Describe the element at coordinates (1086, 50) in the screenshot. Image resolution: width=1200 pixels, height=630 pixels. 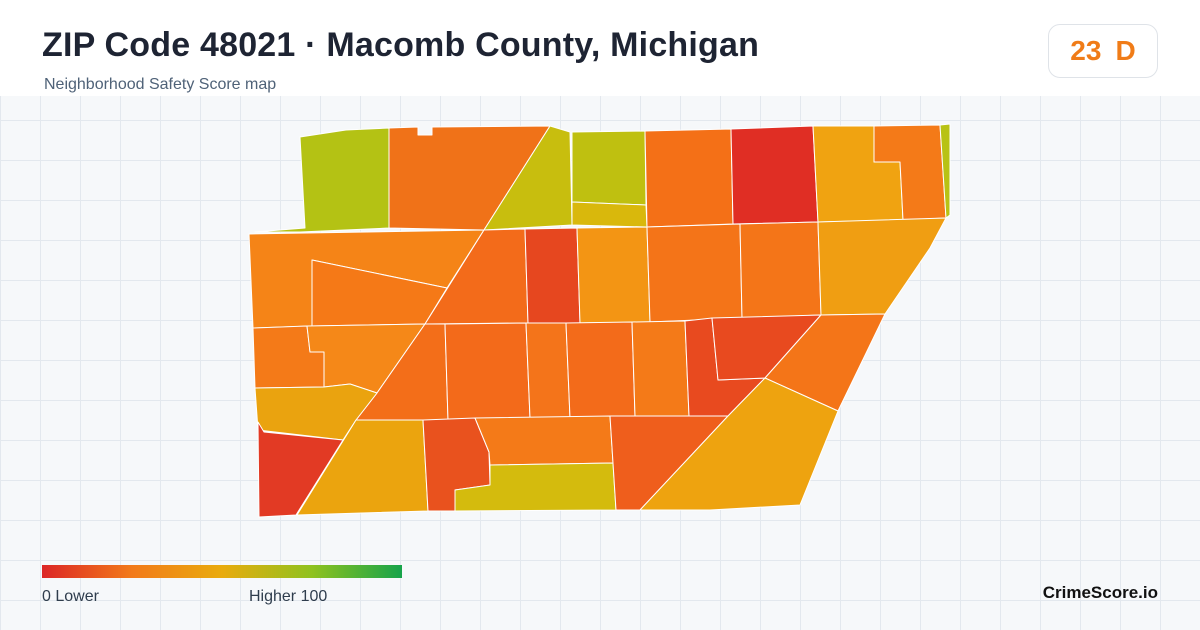
I see `score-value: 23` at that location.